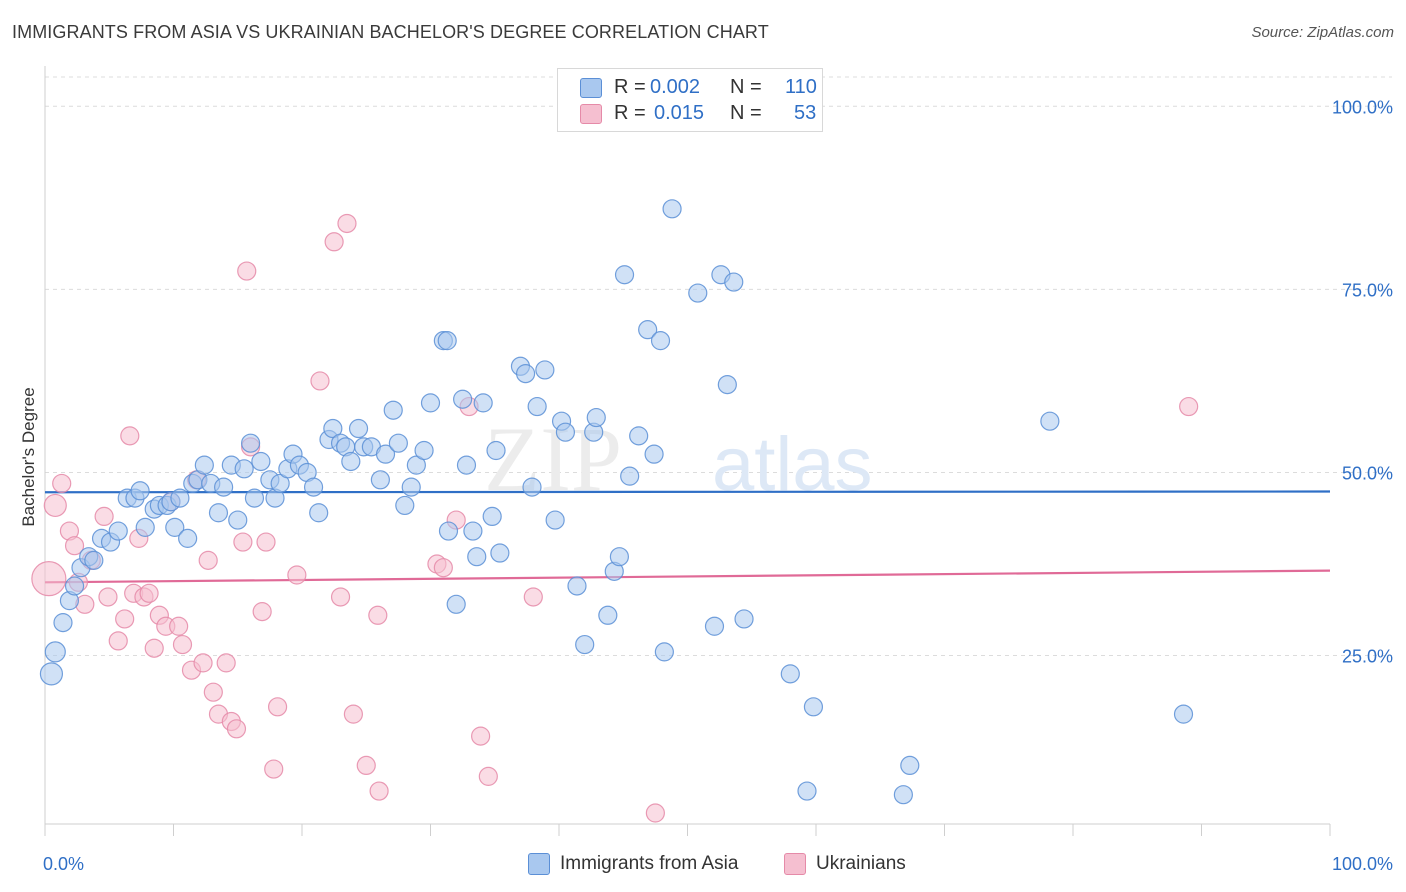  Describe the element at coordinates (675, 87) in the screenshot. I see `r-value: 0.002` at that location.